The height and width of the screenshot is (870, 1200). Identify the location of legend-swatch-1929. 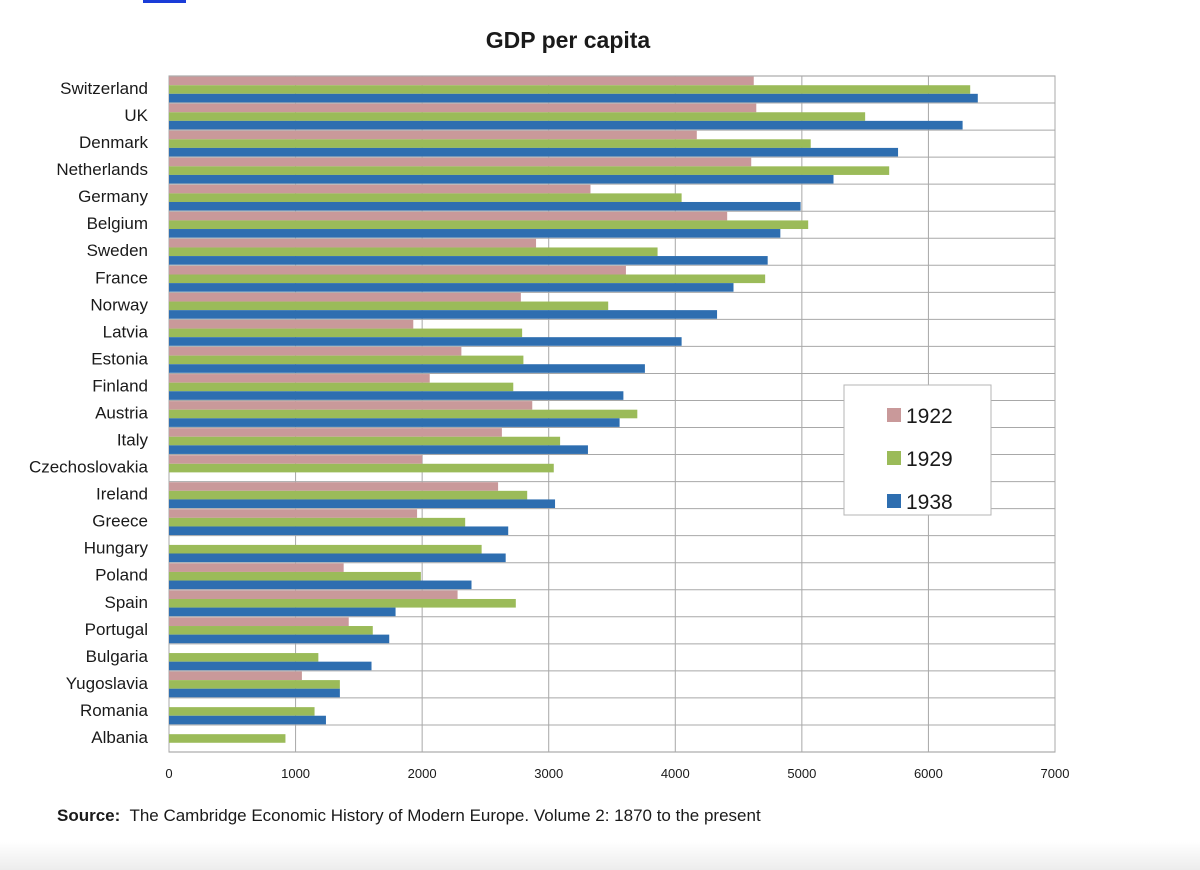
(894, 458).